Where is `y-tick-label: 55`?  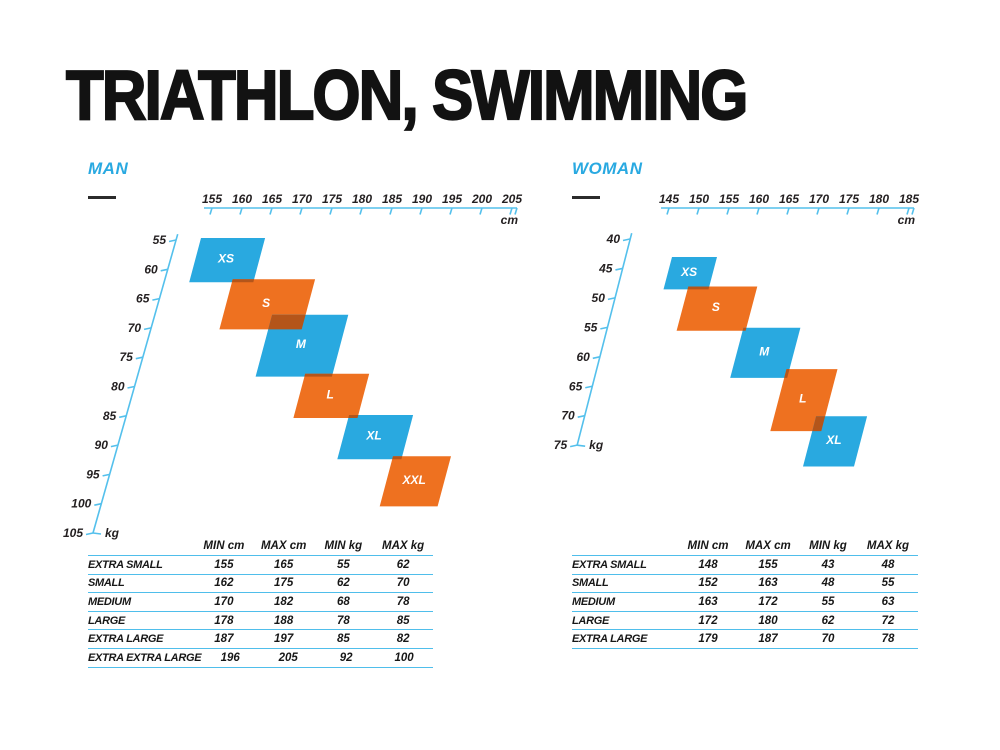 y-tick-label: 55 is located at coordinates (591, 327).